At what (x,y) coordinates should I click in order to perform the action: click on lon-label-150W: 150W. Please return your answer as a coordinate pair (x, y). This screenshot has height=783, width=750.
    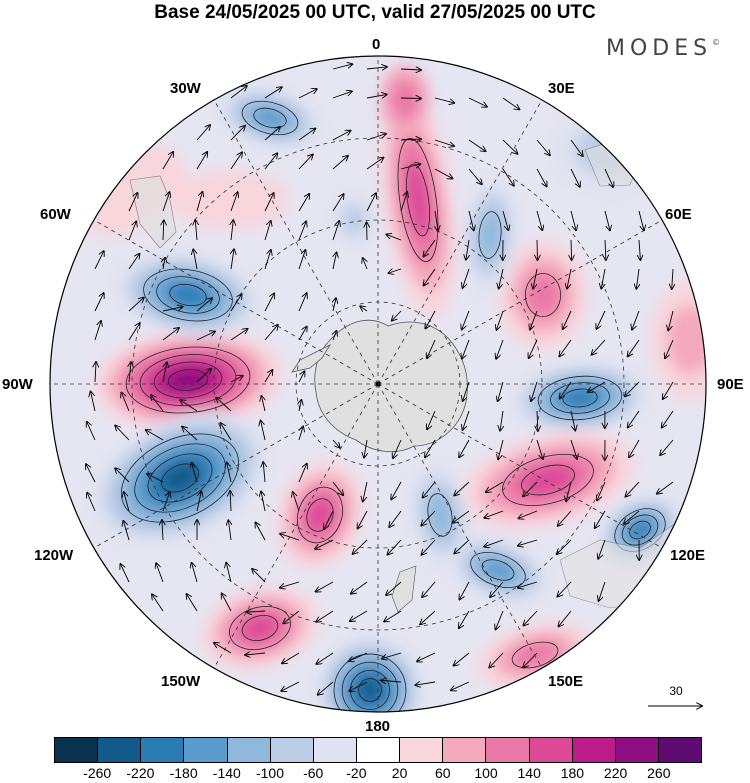
    Looking at the image, I should click on (181, 681).